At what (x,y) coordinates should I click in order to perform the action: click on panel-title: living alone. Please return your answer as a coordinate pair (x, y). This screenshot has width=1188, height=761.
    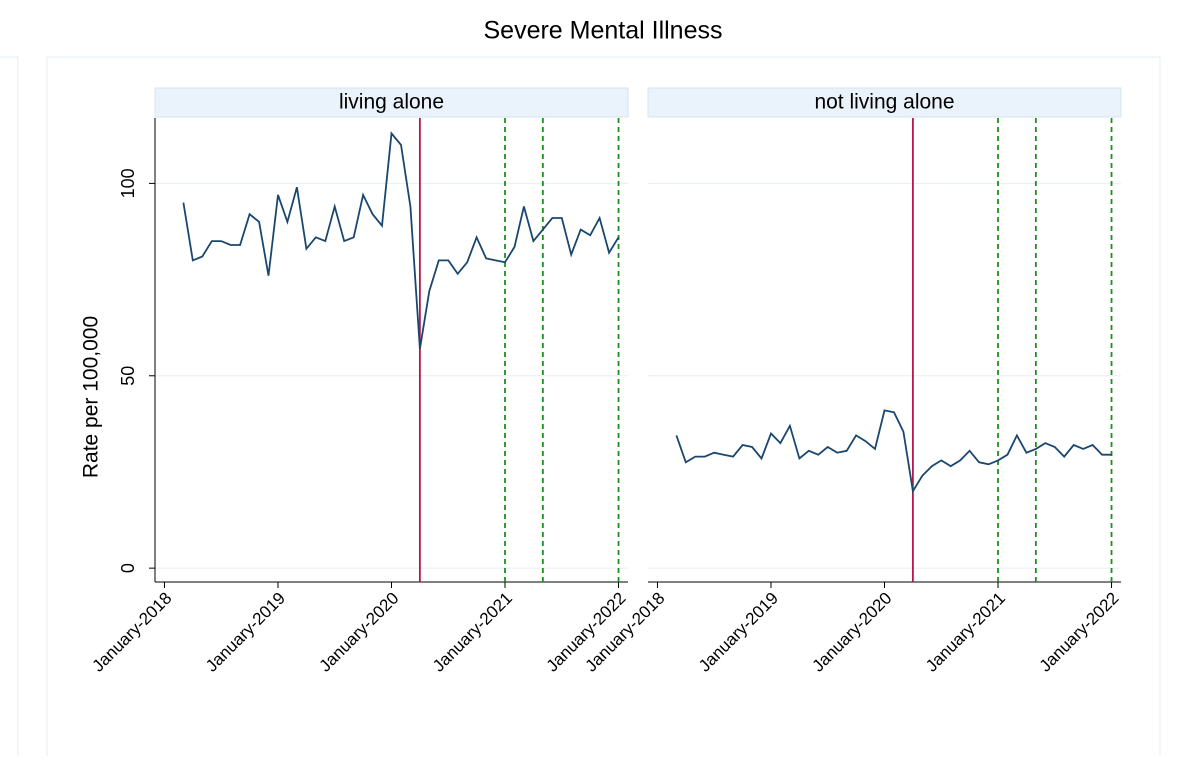
    Looking at the image, I should click on (391, 102).